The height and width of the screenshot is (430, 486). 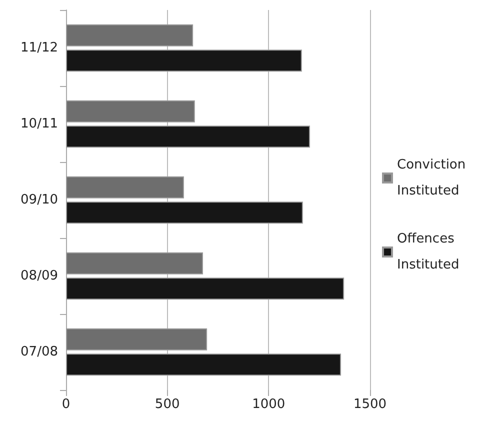 What do you see at coordinates (433, 178) in the screenshot?
I see `legend-label: Conviction Instituted` at bounding box center [433, 178].